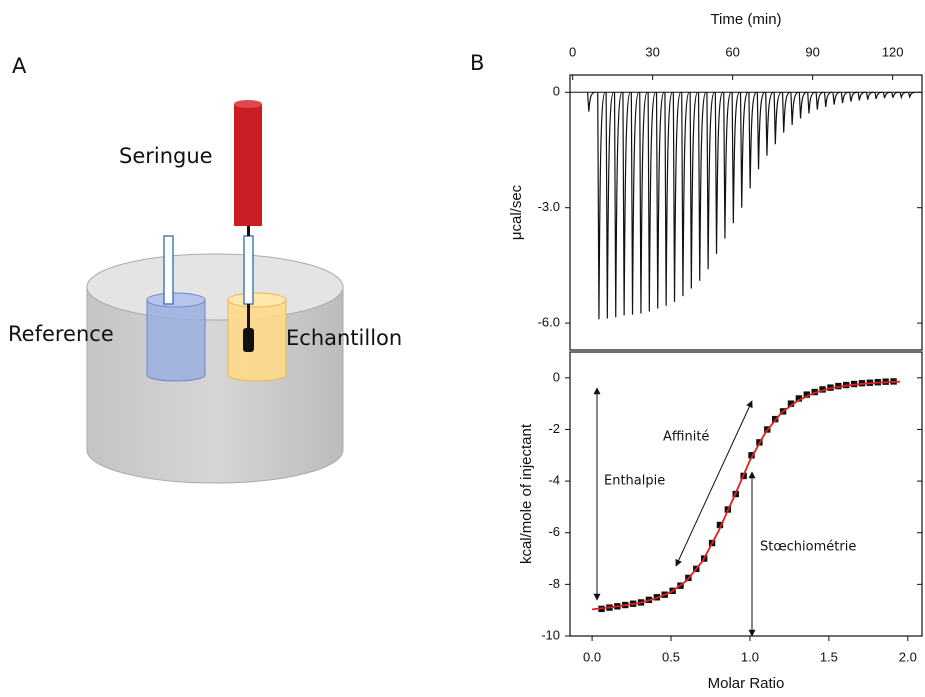  Describe the element at coordinates (166, 156) in the screenshot. I see `syringe-label: Seringue` at that location.